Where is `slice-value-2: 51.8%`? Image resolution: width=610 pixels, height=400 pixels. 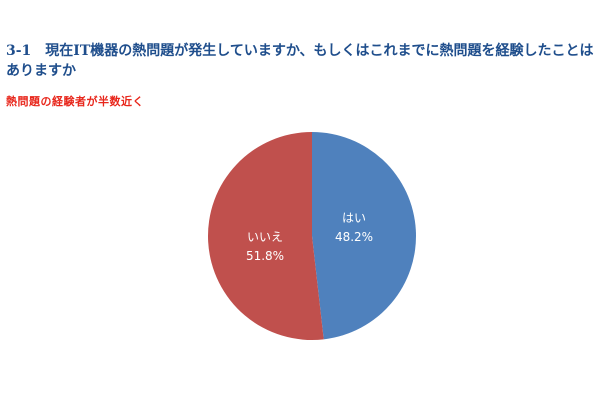 slice-value-2: 51.8% is located at coordinates (265, 256).